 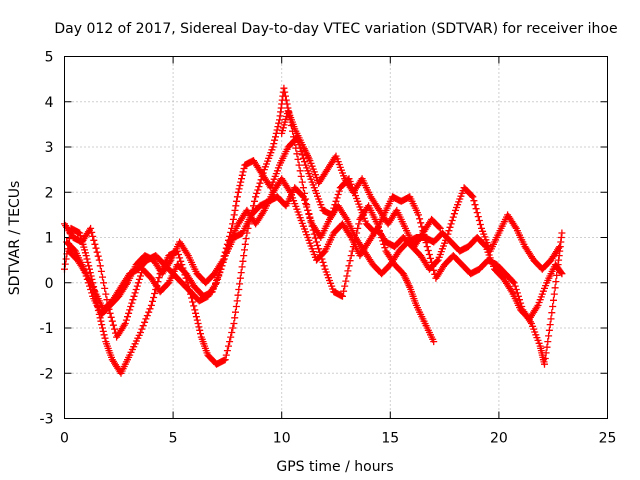 What do you see at coordinates (49, 148) in the screenshot?
I see `y-tick-label: 3` at bounding box center [49, 148].